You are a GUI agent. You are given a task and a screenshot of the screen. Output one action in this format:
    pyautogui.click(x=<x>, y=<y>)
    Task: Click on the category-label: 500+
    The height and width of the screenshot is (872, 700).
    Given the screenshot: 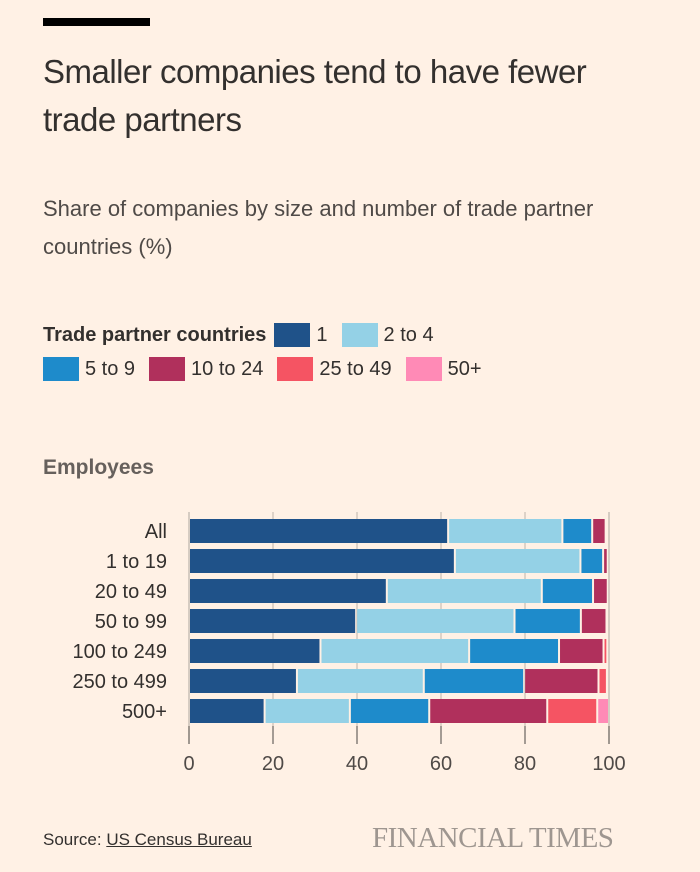 What is the action you would take?
    pyautogui.click(x=144, y=712)
    